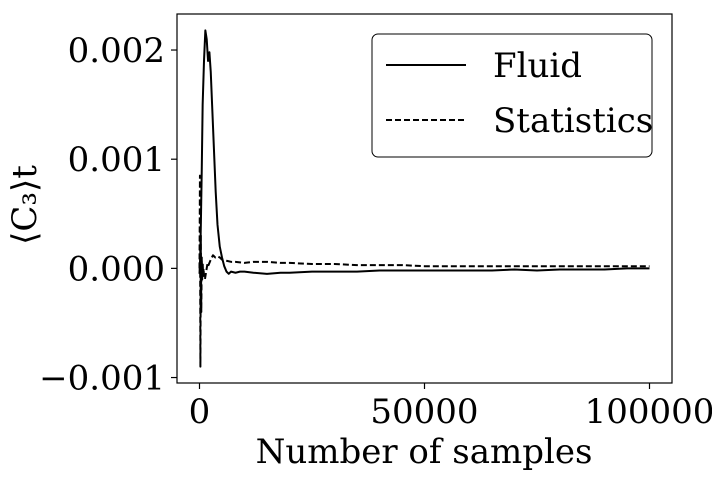 This screenshot has width=712, height=482. Describe the element at coordinates (116, 51) in the screenshot. I see `y-tick-label: 0.002` at that location.